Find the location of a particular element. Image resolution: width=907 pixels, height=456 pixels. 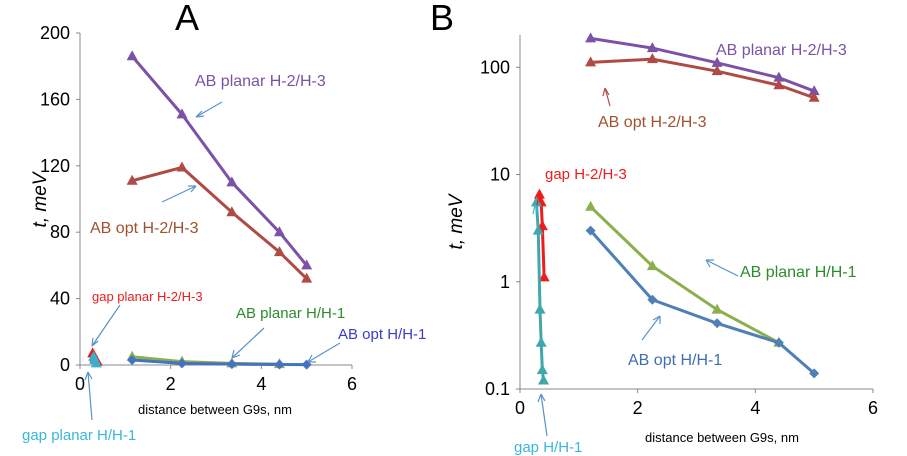

y-tick-label: 0 is located at coordinates (65, 365).